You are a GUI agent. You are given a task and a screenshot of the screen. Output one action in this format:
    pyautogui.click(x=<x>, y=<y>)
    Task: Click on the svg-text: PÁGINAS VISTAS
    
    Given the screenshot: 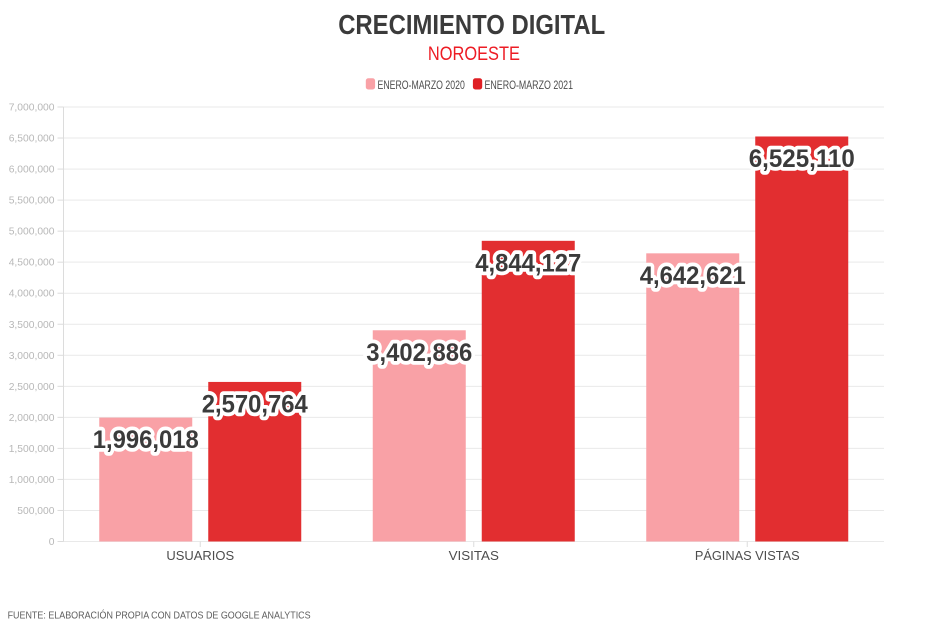 What is the action you would take?
    pyautogui.click(x=747, y=555)
    